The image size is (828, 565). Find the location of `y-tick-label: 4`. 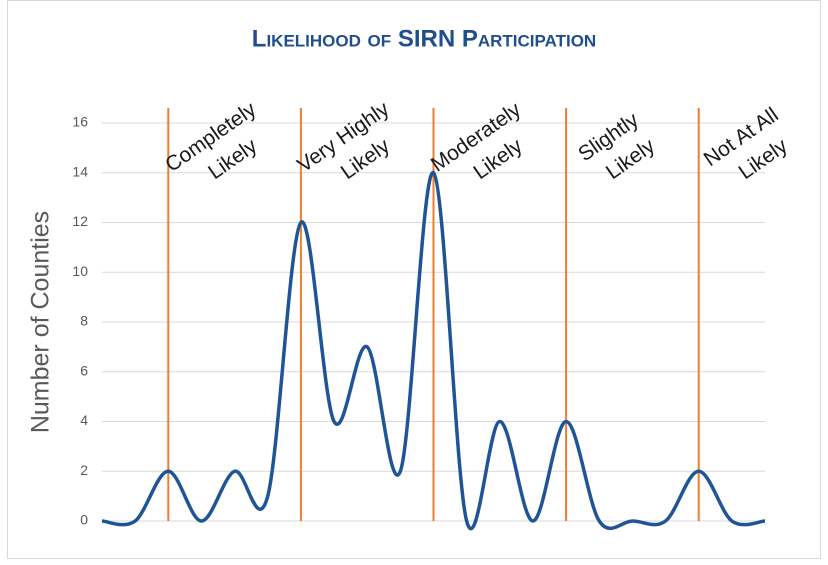

y-tick-label: 4 is located at coordinates (84, 420).